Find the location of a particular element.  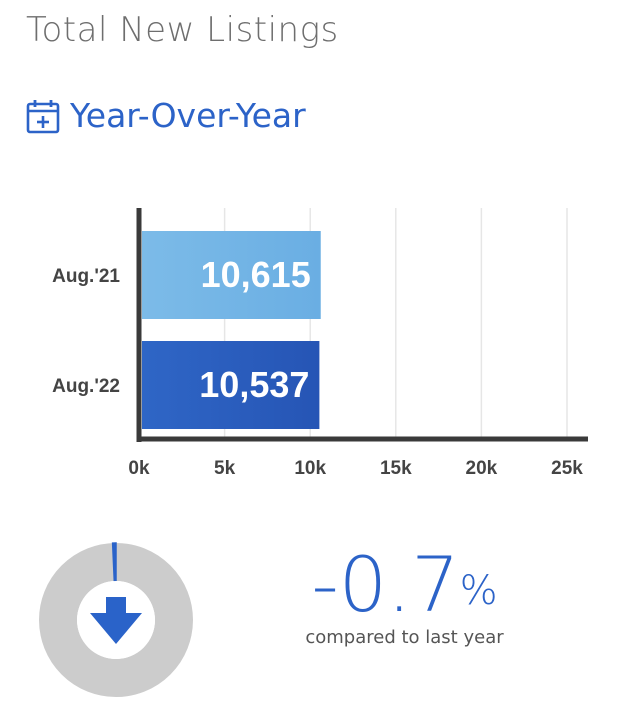

change-donut is located at coordinates (116, 619).